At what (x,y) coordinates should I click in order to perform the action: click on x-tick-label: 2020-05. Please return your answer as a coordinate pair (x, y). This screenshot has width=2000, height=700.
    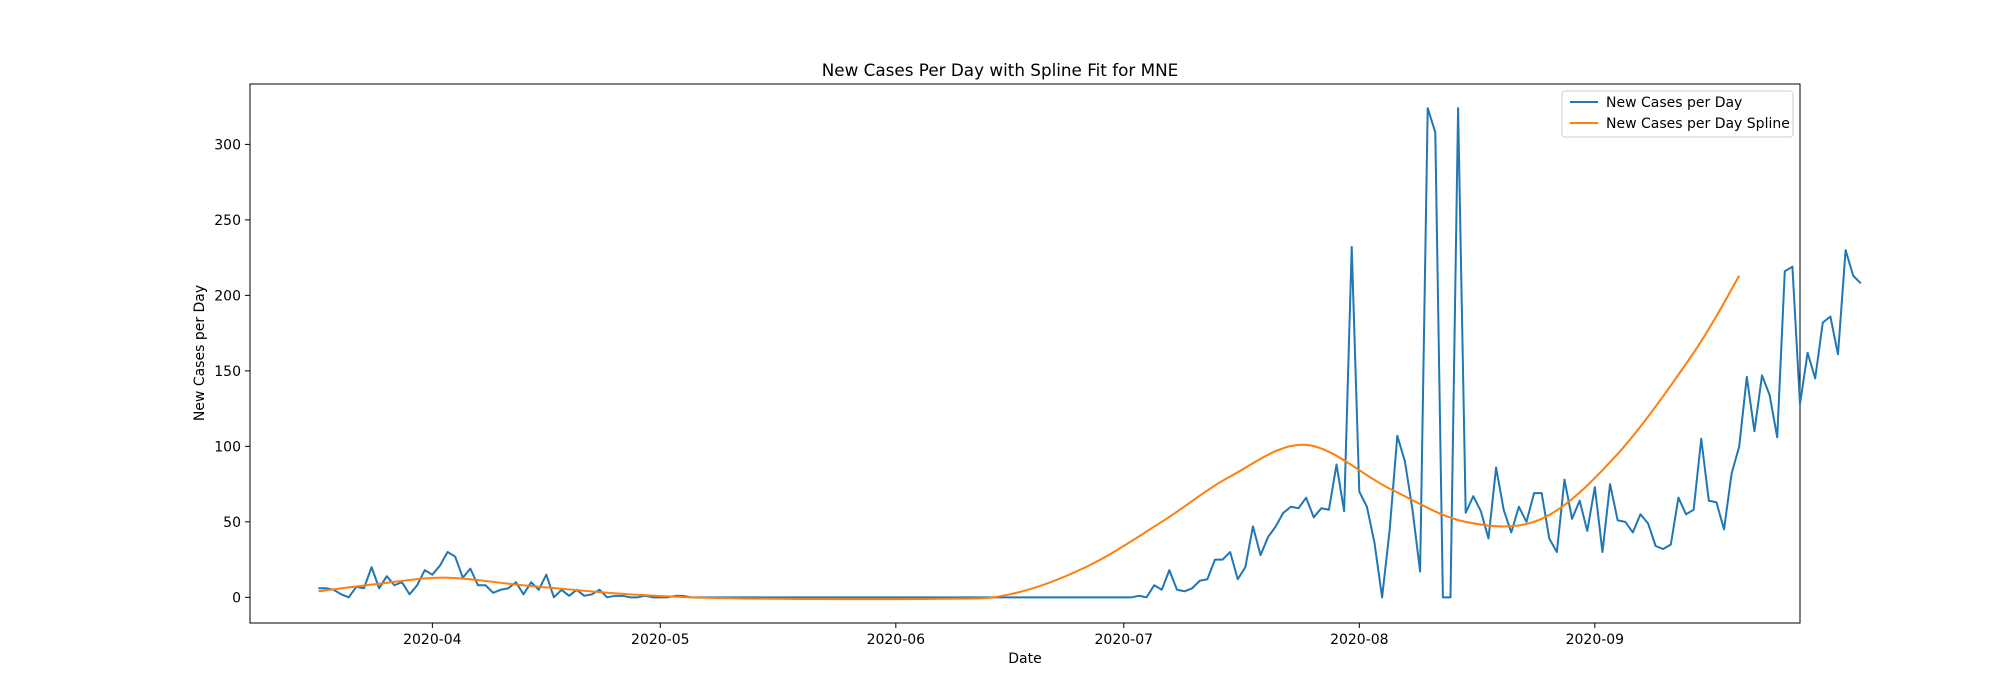
    Looking at the image, I should click on (660, 640).